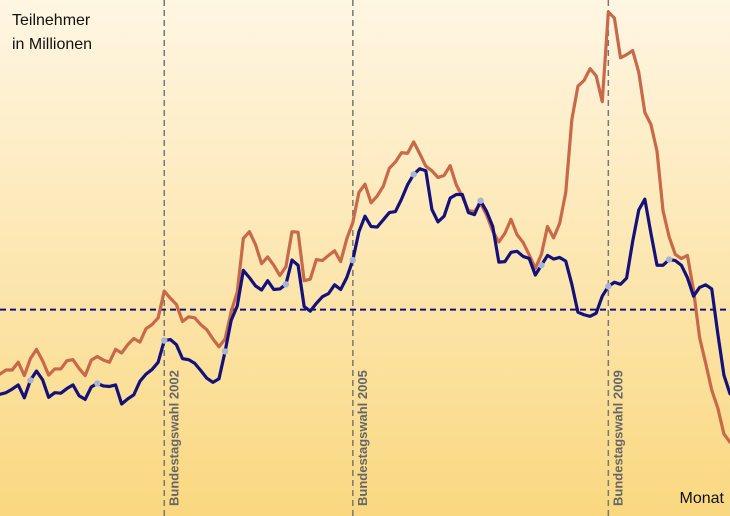  Describe the element at coordinates (52, 44) in the screenshot. I see `y-axis-label-line-2: in Millionen` at that location.